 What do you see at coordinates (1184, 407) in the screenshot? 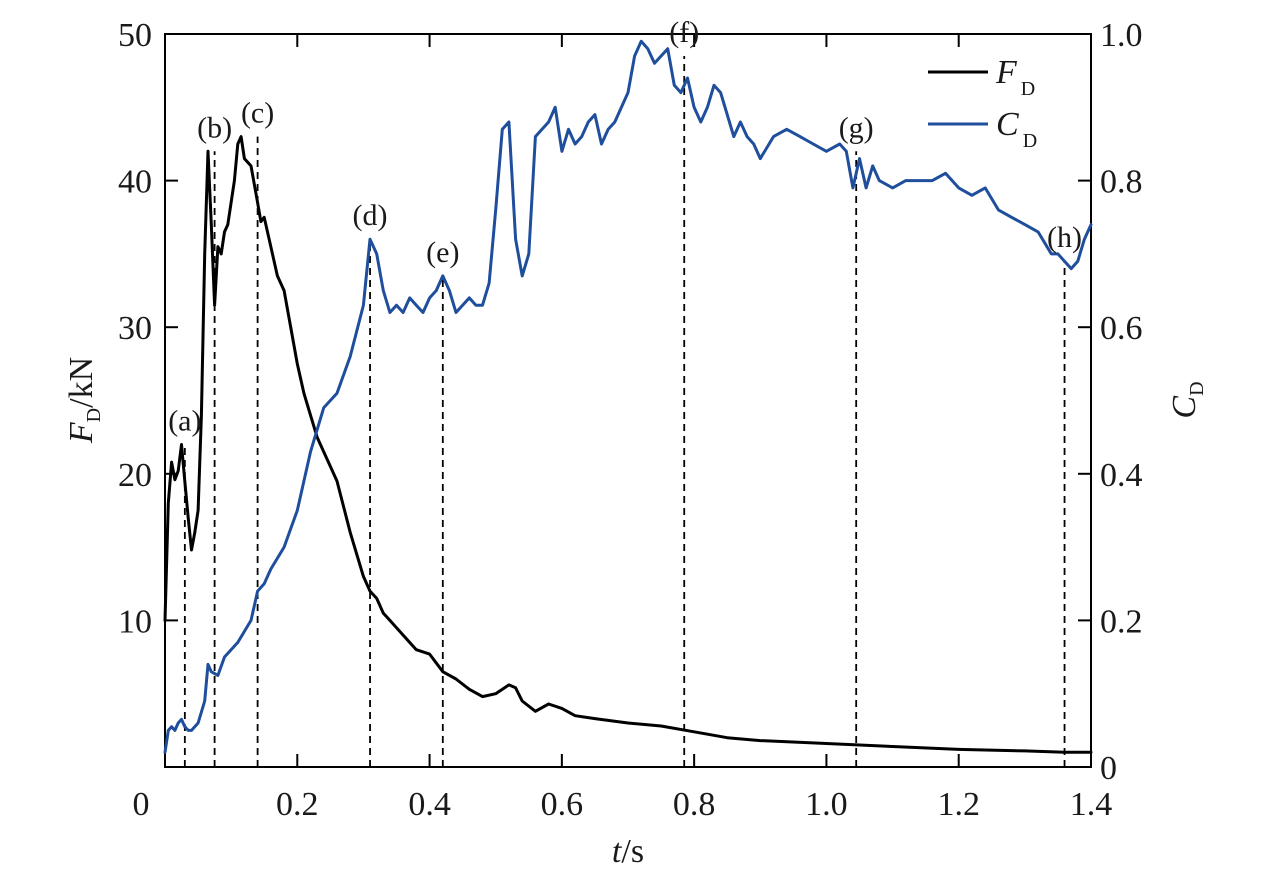
I see `y-right-var: C` at bounding box center [1184, 407].